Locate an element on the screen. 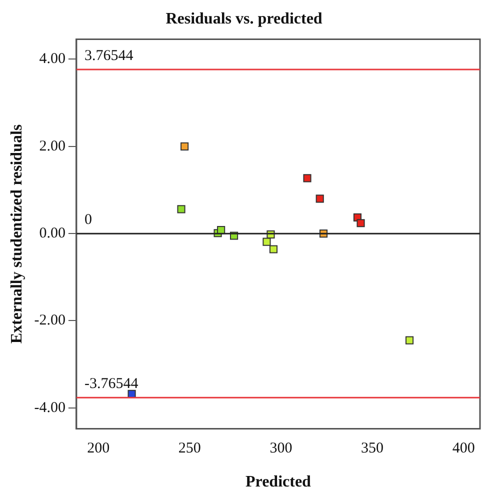 This screenshot has width=486, height=500. x-axis-title: Predicted is located at coordinates (278, 482).